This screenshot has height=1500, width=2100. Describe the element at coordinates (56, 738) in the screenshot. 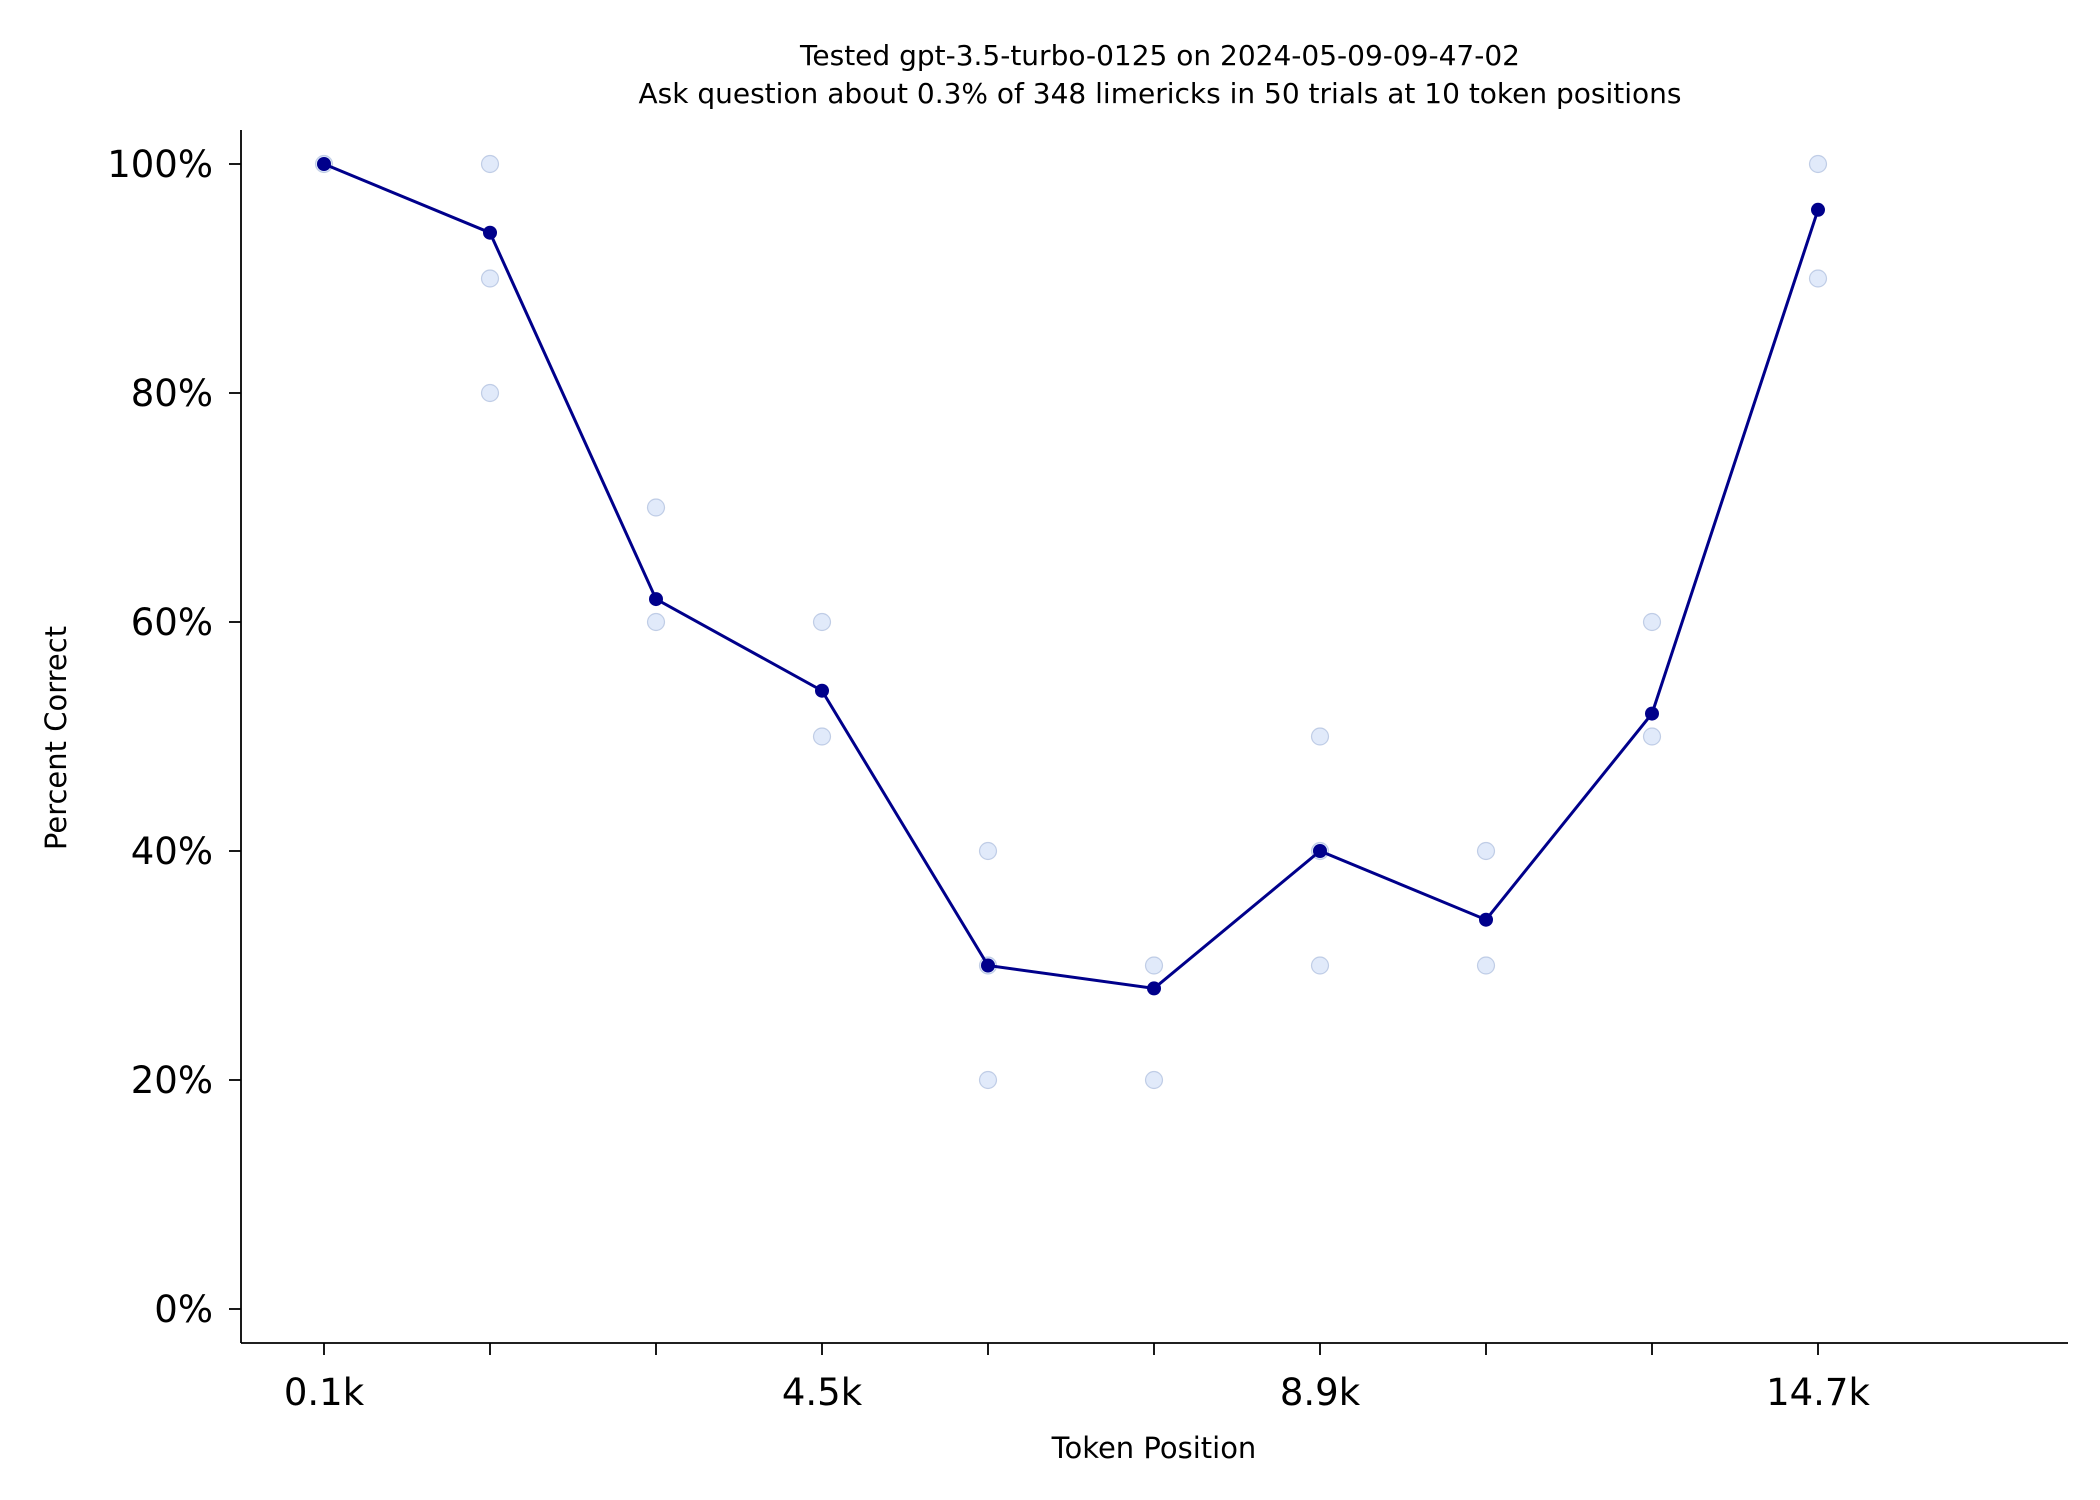

I see `y-axis-label: Percent Correct` at that location.